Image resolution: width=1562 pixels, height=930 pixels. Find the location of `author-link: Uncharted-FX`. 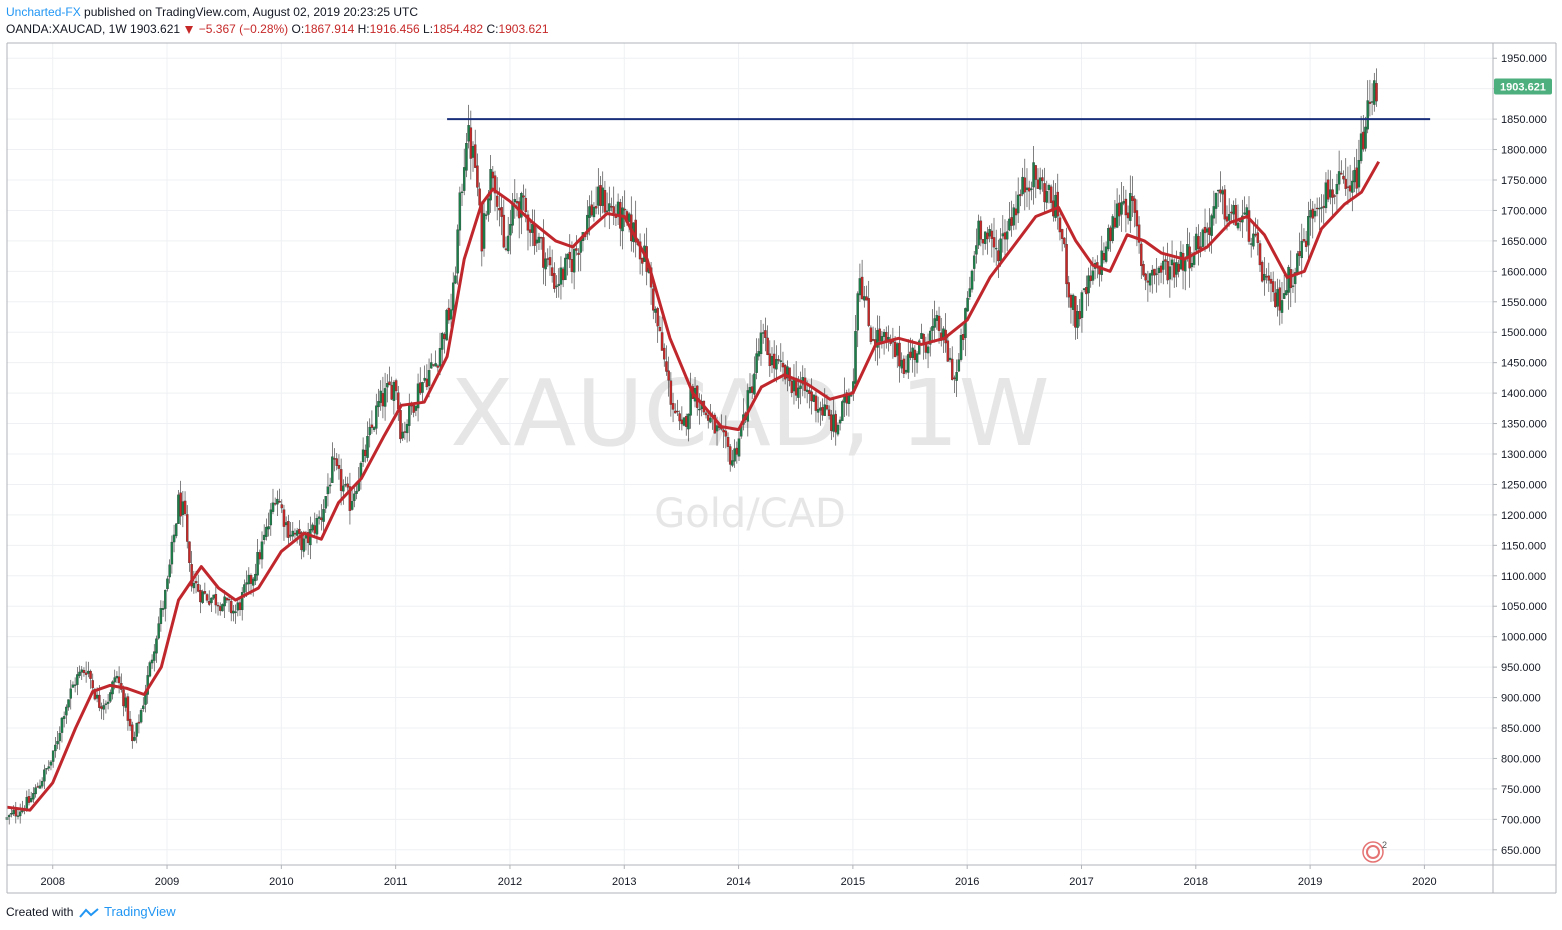

author-link: Uncharted-FX is located at coordinates (43, 12).